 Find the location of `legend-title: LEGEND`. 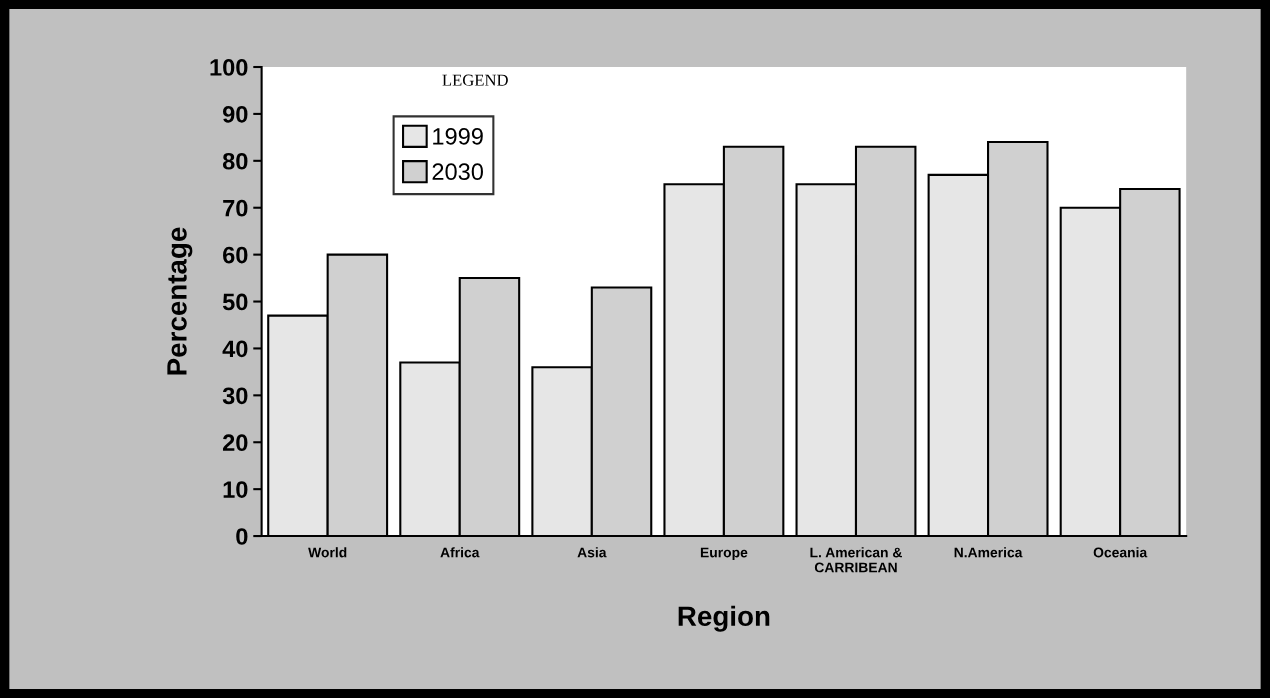

legend-title: LEGEND is located at coordinates (475, 80).